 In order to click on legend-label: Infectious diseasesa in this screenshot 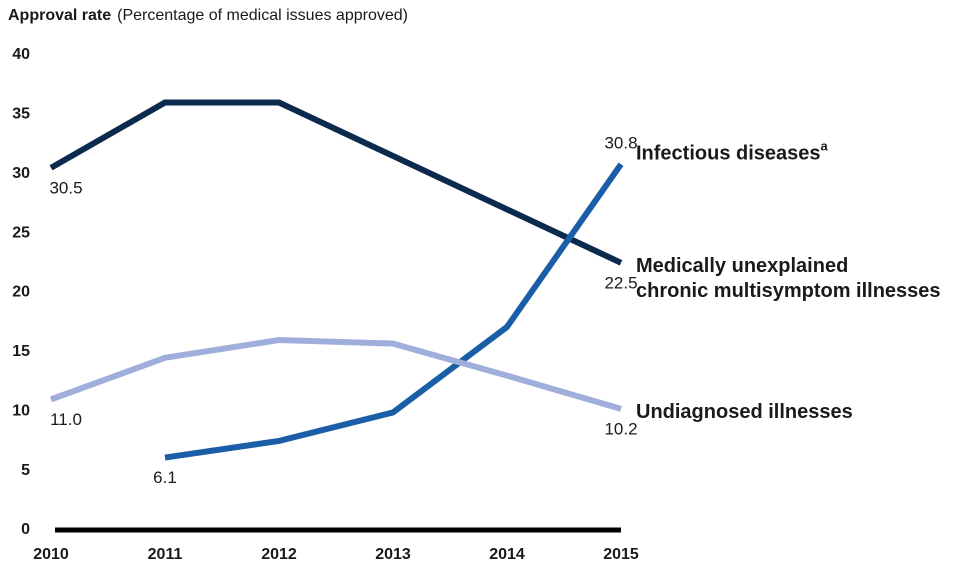, I will do `click(732, 152)`.